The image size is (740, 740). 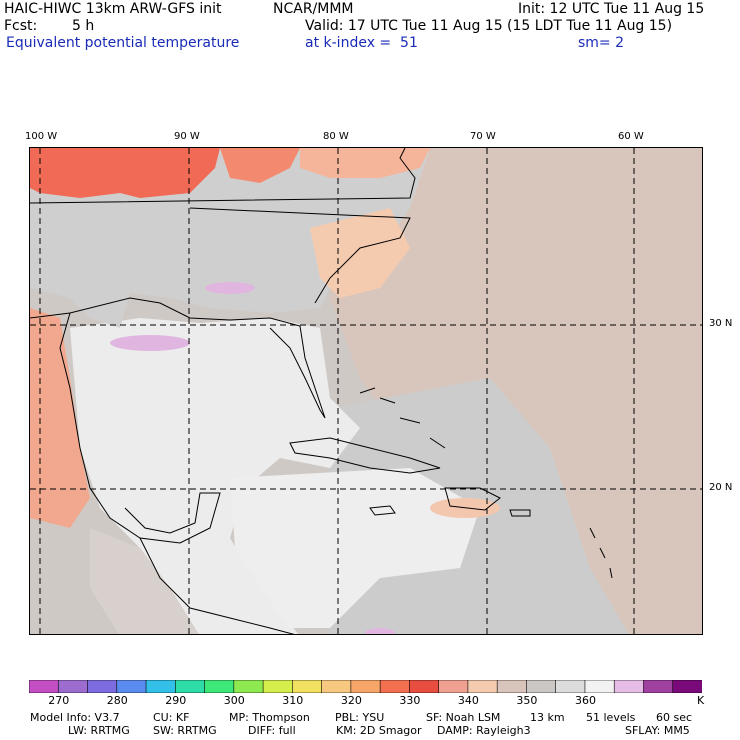 I want to click on lavender-spot-alabama, so click(x=230, y=288).